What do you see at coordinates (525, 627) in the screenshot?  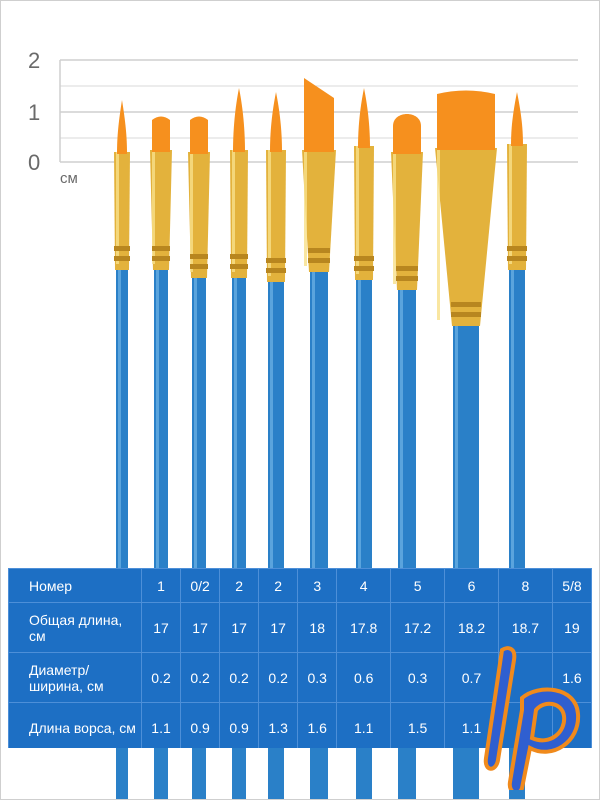 I see `spec-cell: 18.7` at bounding box center [525, 627].